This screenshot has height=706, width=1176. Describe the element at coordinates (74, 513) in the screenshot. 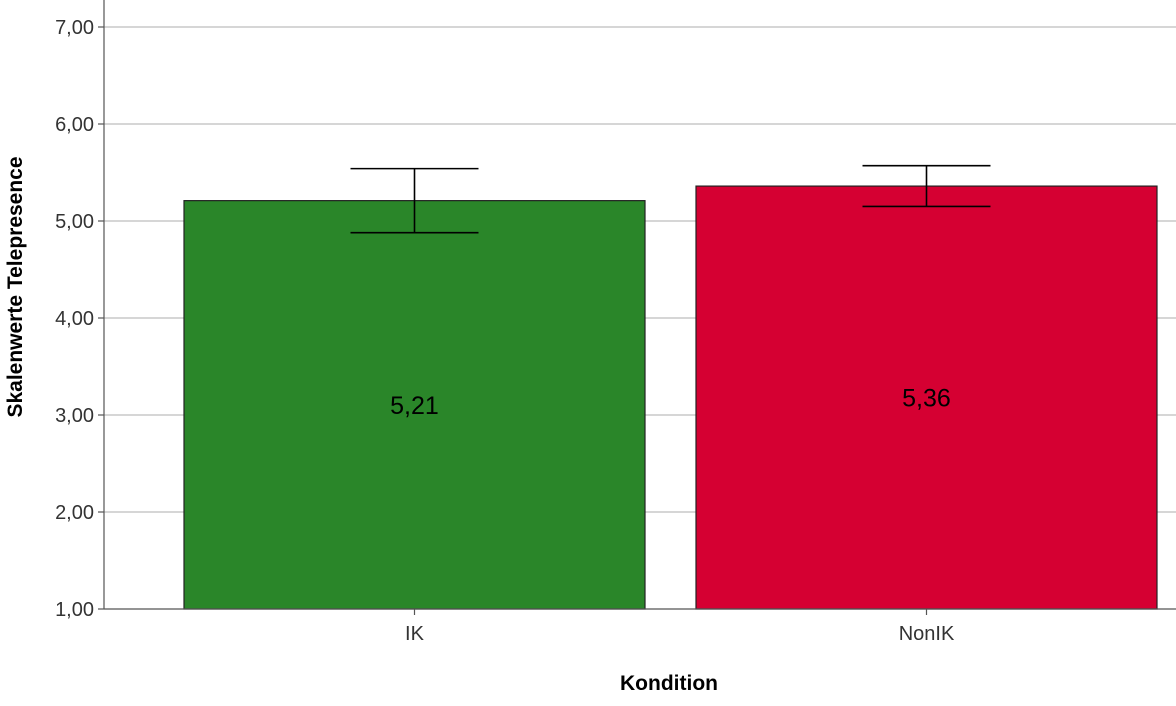

I see `y-tick-label: 2,00` at that location.